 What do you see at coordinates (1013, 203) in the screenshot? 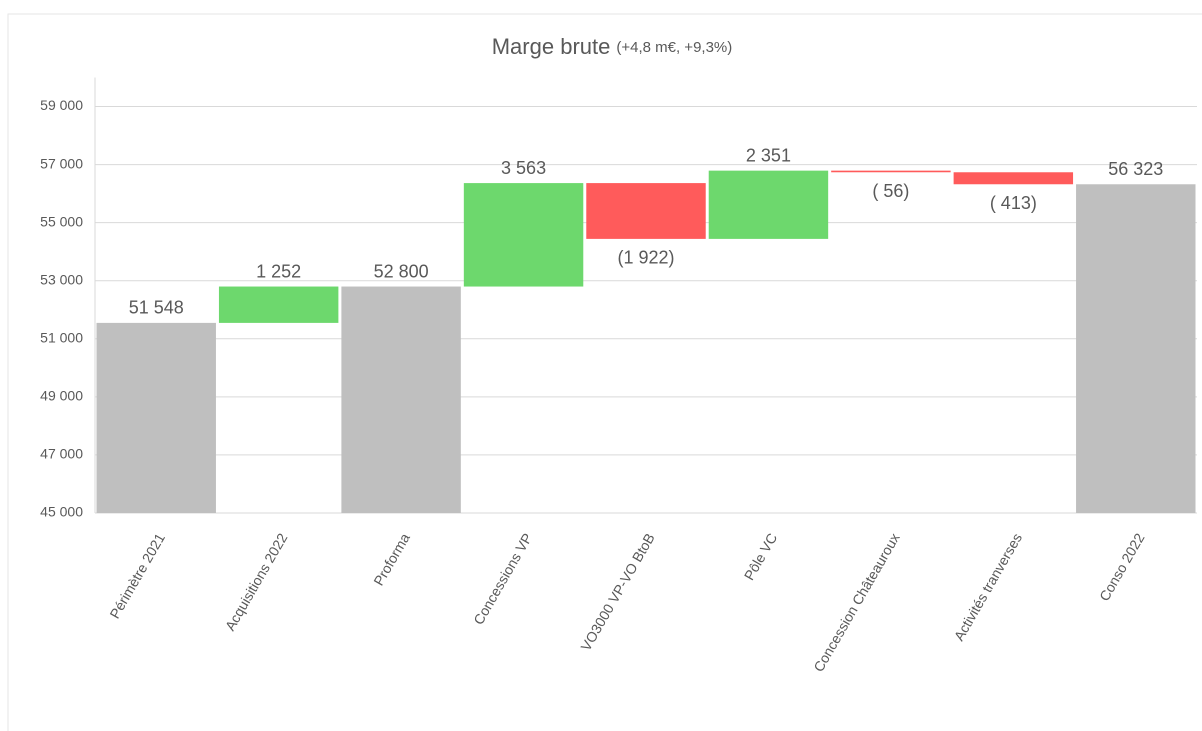
I see `data-label: ( 413)` at bounding box center [1013, 203].